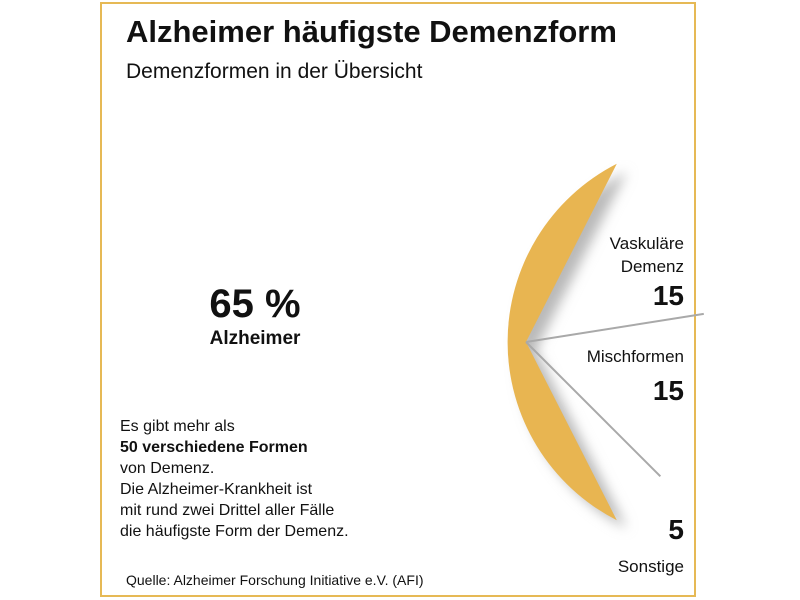 This screenshot has height=600, width=800. Describe the element at coordinates (177, 426) in the screenshot. I see `note-line: Es gibt mehr als` at that location.